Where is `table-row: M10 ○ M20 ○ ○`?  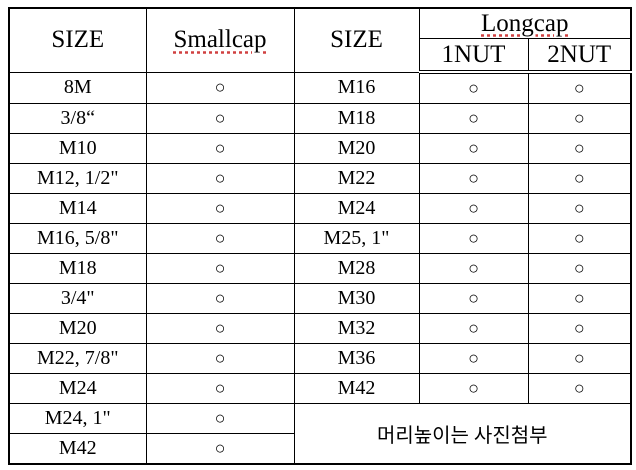 table-row: M10 ○ M20 ○ ○ is located at coordinates (320, 148).